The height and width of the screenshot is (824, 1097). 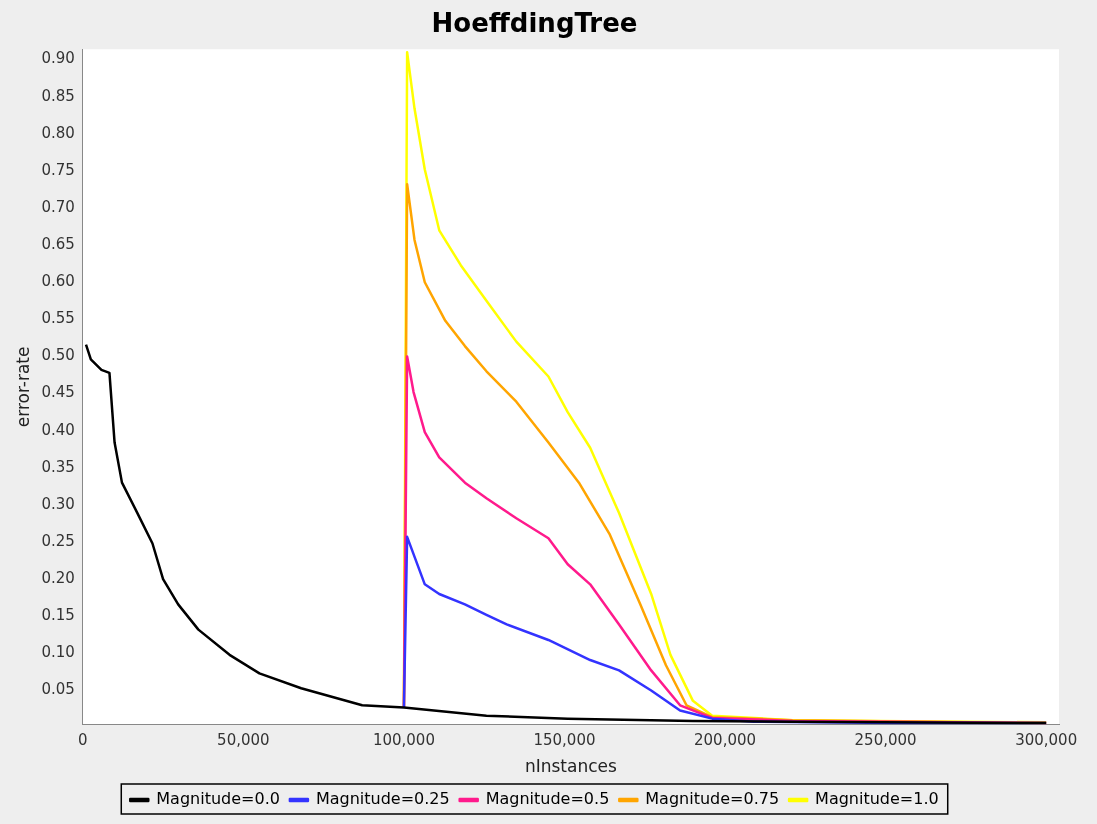 What do you see at coordinates (534, 23) in the screenshot?
I see `chart-title: HoeffdingTree` at bounding box center [534, 23].